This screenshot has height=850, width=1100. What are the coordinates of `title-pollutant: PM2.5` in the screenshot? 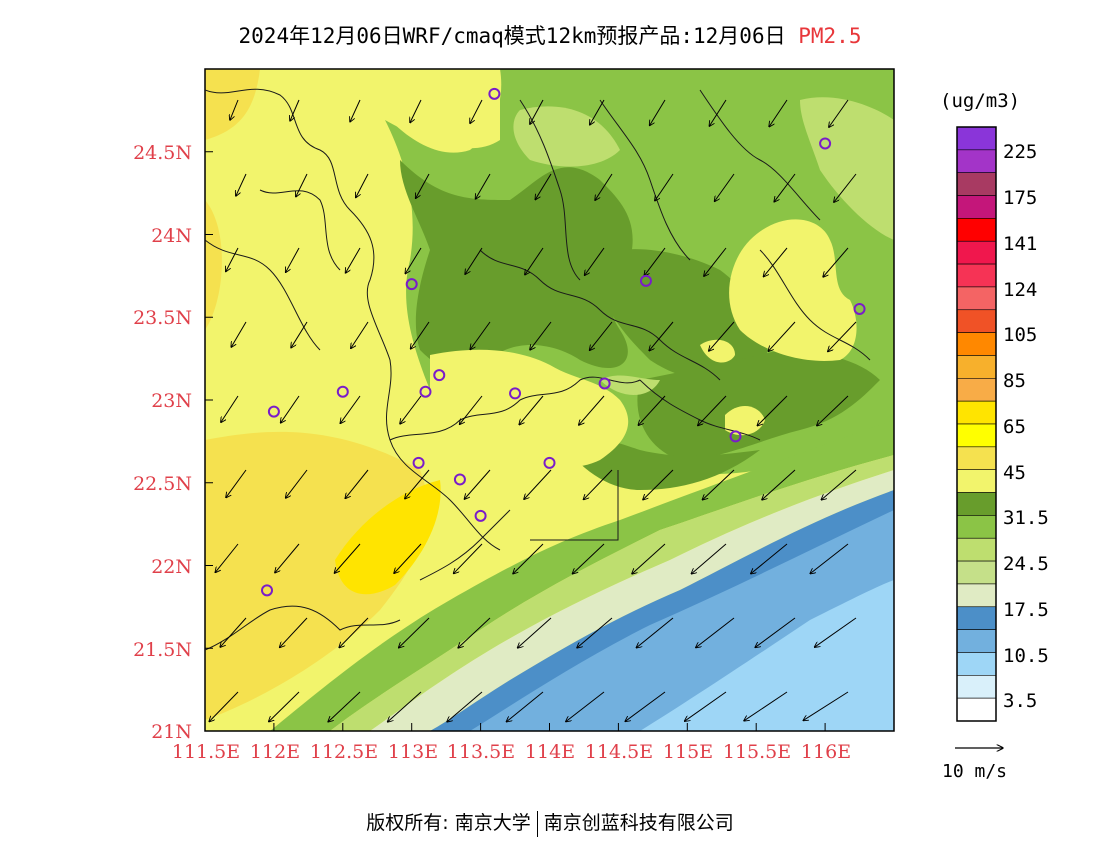 It's located at (830, 36).